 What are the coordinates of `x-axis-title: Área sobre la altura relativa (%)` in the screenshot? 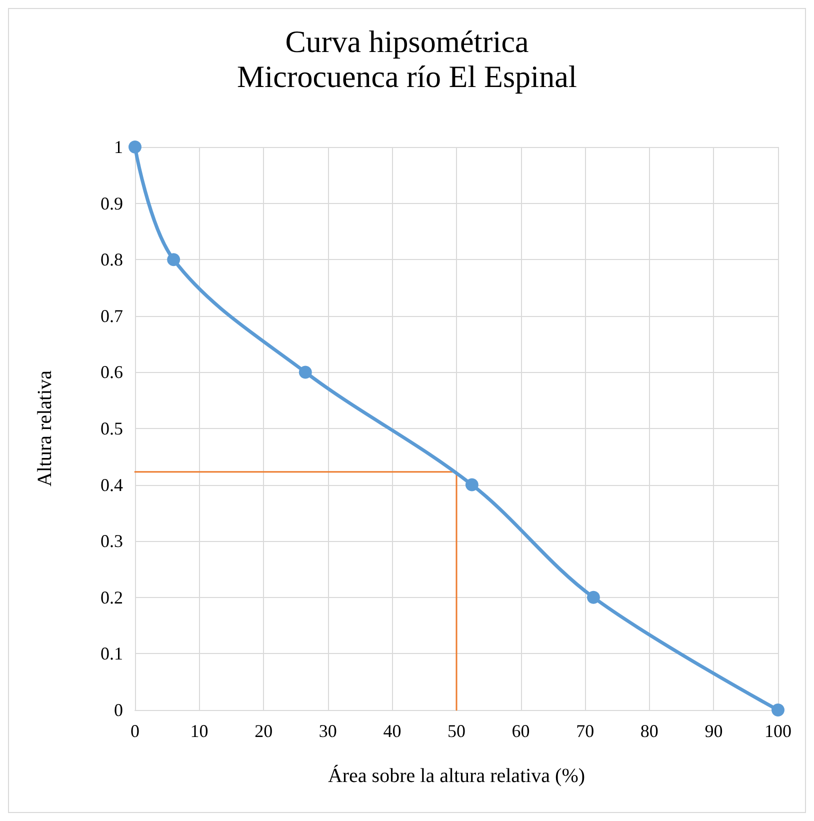 It's located at (457, 775).